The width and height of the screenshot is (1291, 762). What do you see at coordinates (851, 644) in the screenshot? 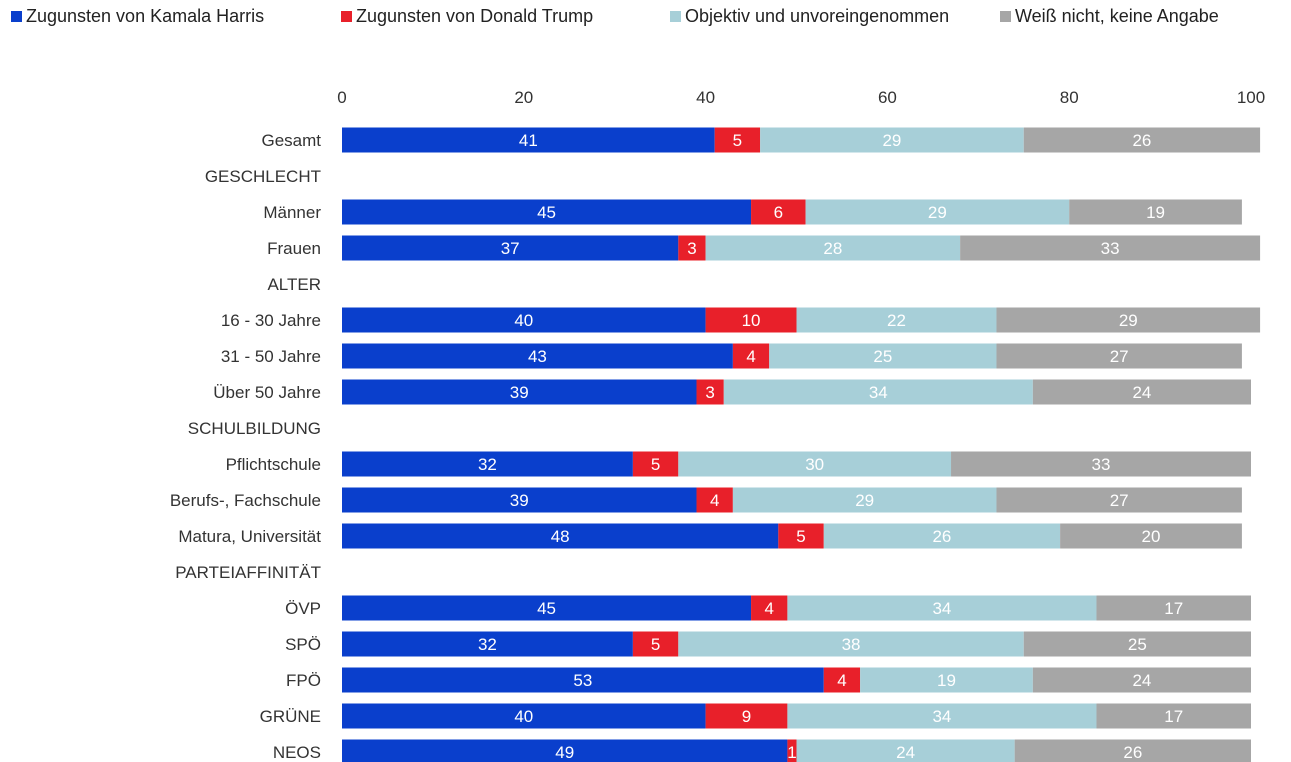
I see `data-label-neutral: 38` at bounding box center [851, 644].